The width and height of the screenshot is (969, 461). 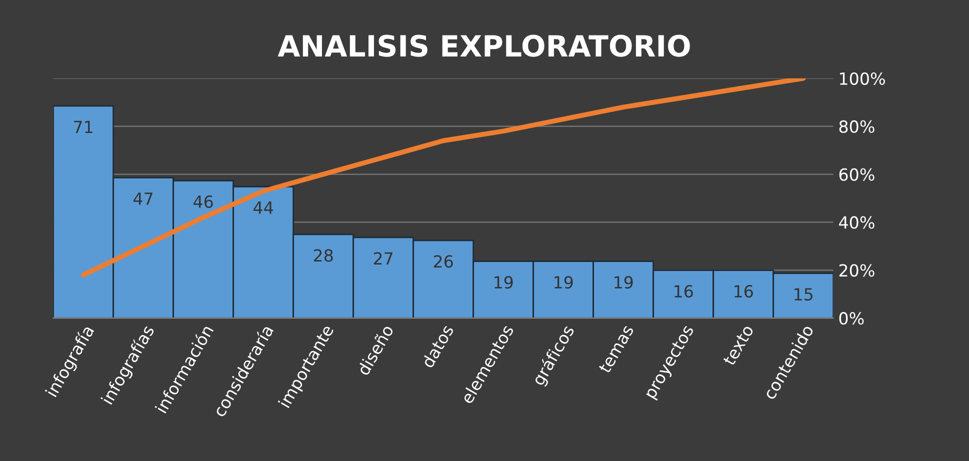 What do you see at coordinates (862, 78) in the screenshot?
I see `y2-tick-label: 100%` at bounding box center [862, 78].